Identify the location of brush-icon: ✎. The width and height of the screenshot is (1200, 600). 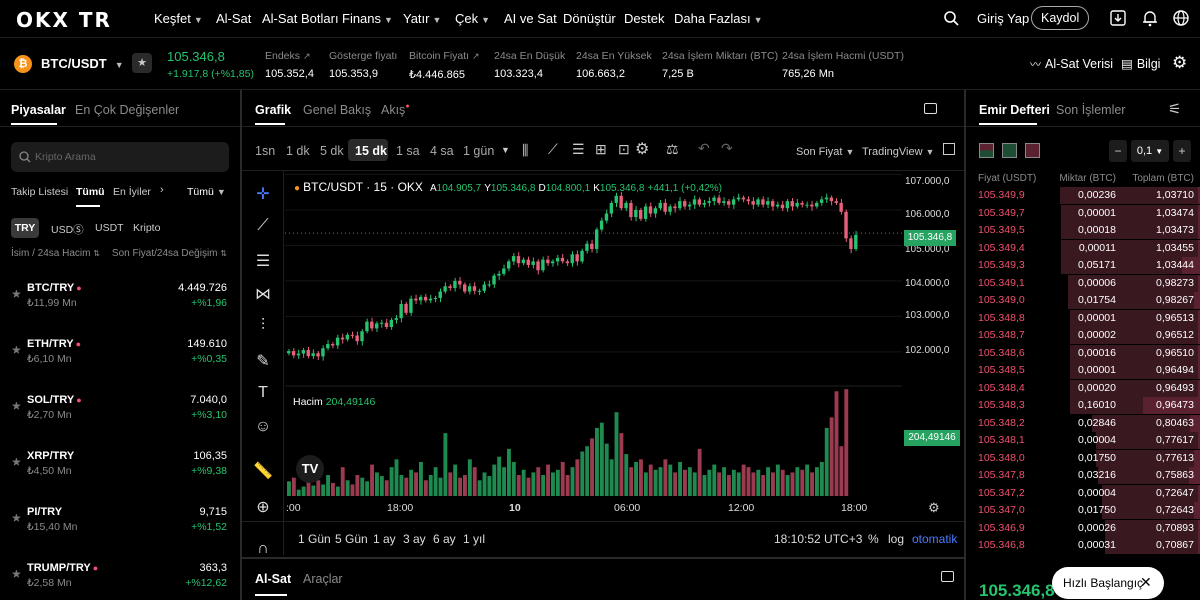
(263, 361).